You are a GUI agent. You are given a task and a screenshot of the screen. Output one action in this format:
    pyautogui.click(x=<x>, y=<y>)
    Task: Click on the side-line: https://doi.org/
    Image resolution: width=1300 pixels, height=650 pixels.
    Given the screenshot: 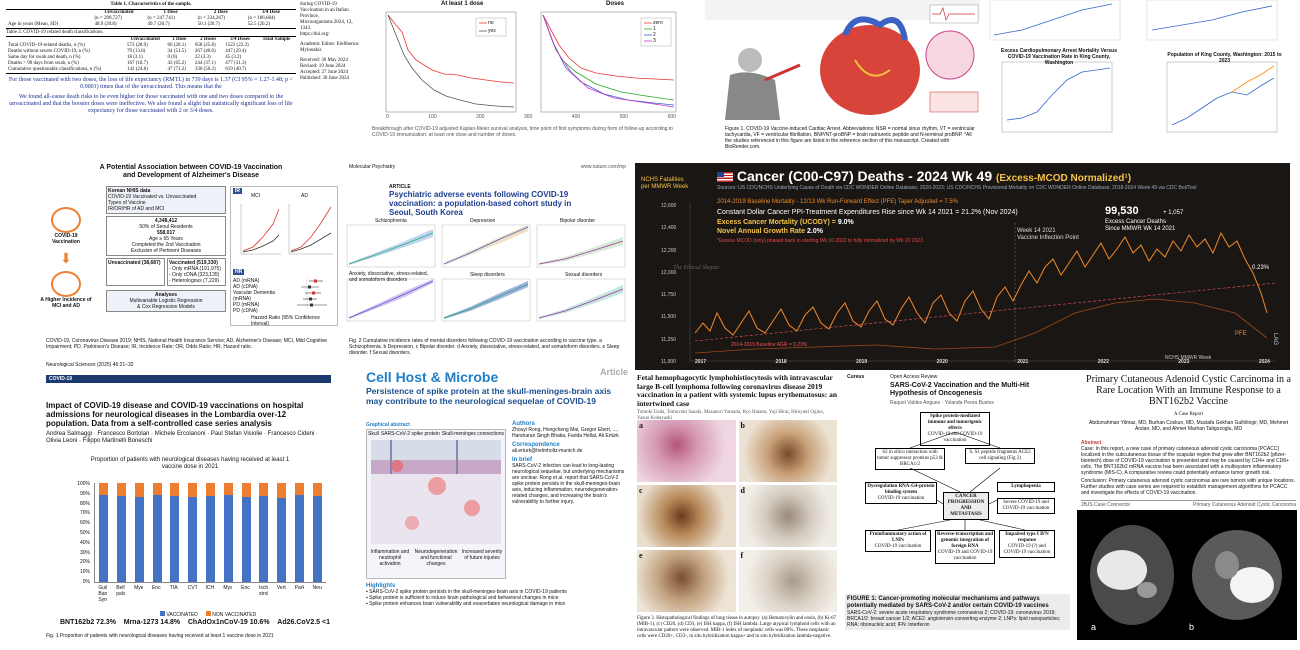 What is the action you would take?
    pyautogui.click(x=315, y=34)
    